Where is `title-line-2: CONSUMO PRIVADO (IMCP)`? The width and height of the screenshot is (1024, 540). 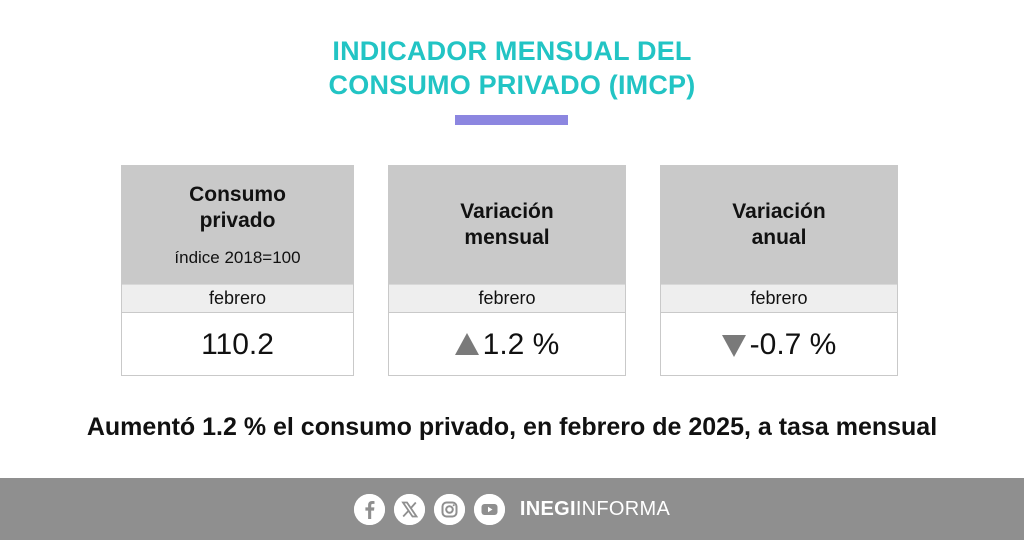 title-line-2: CONSUMO PRIVADO (IMCP) is located at coordinates (512, 85).